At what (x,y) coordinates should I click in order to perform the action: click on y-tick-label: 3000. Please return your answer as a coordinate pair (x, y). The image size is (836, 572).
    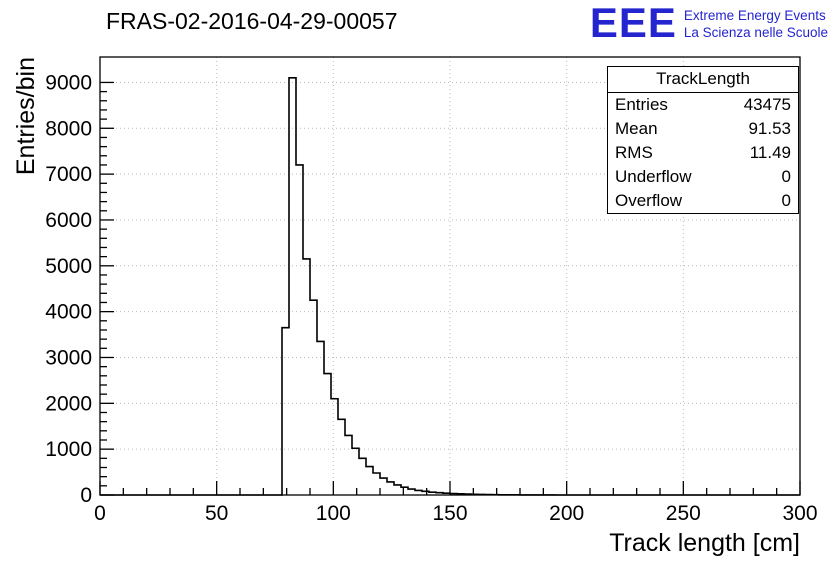
    Looking at the image, I should click on (68, 357).